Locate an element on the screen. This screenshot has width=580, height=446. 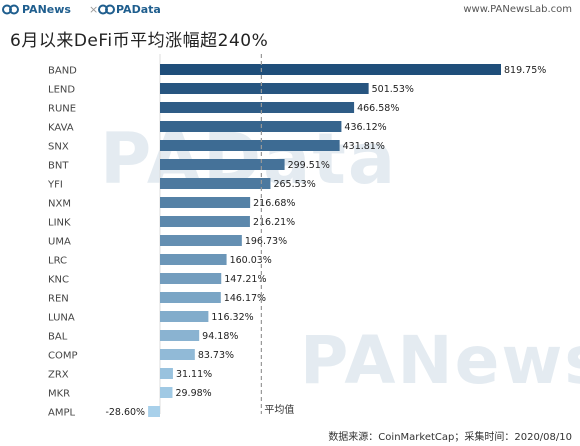
value-label: 83.73% is located at coordinates (216, 355).